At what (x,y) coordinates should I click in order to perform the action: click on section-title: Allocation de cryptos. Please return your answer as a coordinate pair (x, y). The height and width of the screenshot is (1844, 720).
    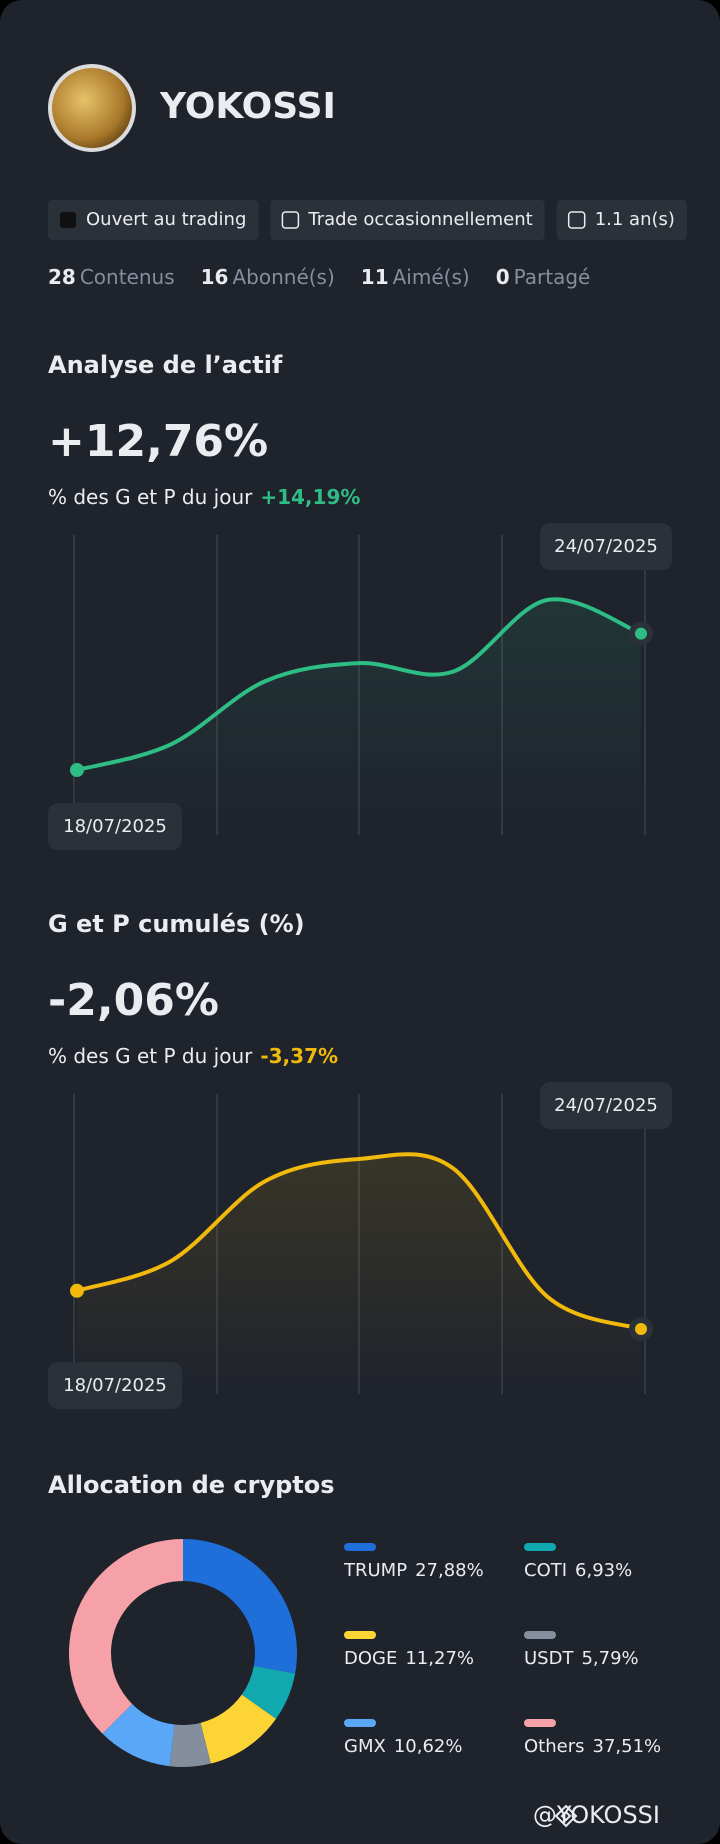
    Looking at the image, I should click on (191, 1485).